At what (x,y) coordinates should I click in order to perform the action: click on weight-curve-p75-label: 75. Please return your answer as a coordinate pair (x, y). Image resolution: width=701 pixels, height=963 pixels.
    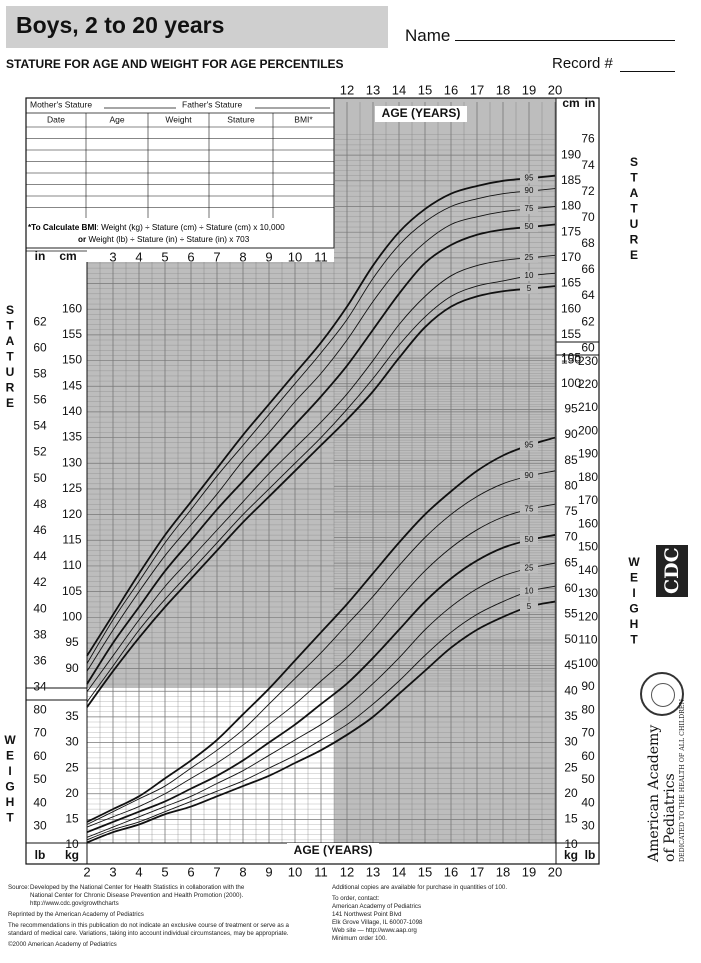
    Looking at the image, I should click on (529, 508).